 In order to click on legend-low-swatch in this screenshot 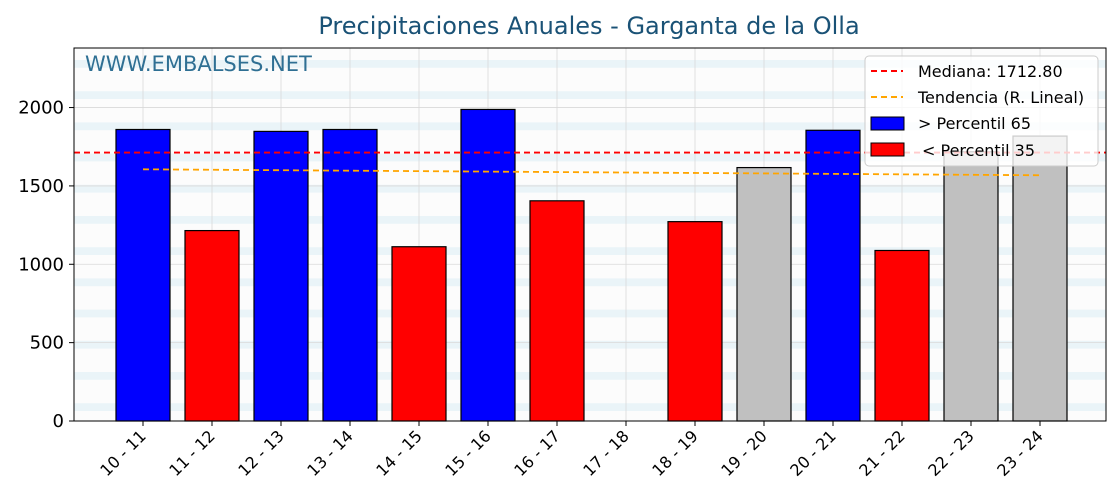, I will do `click(887, 149)`.